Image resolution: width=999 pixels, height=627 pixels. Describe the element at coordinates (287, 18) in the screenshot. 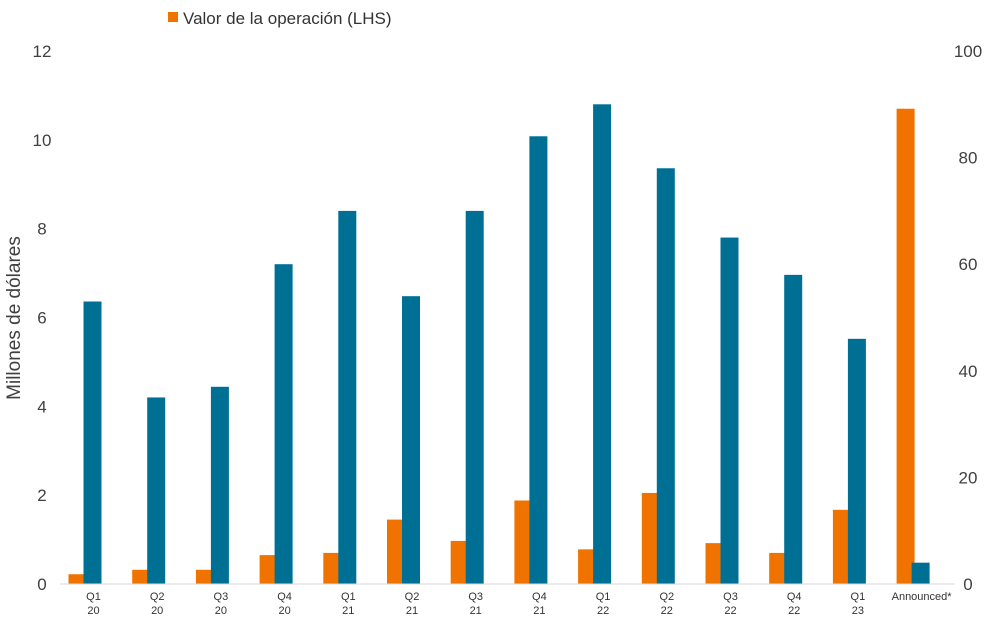

I see `legend-label: Valor de la operación (LHS)` at that location.